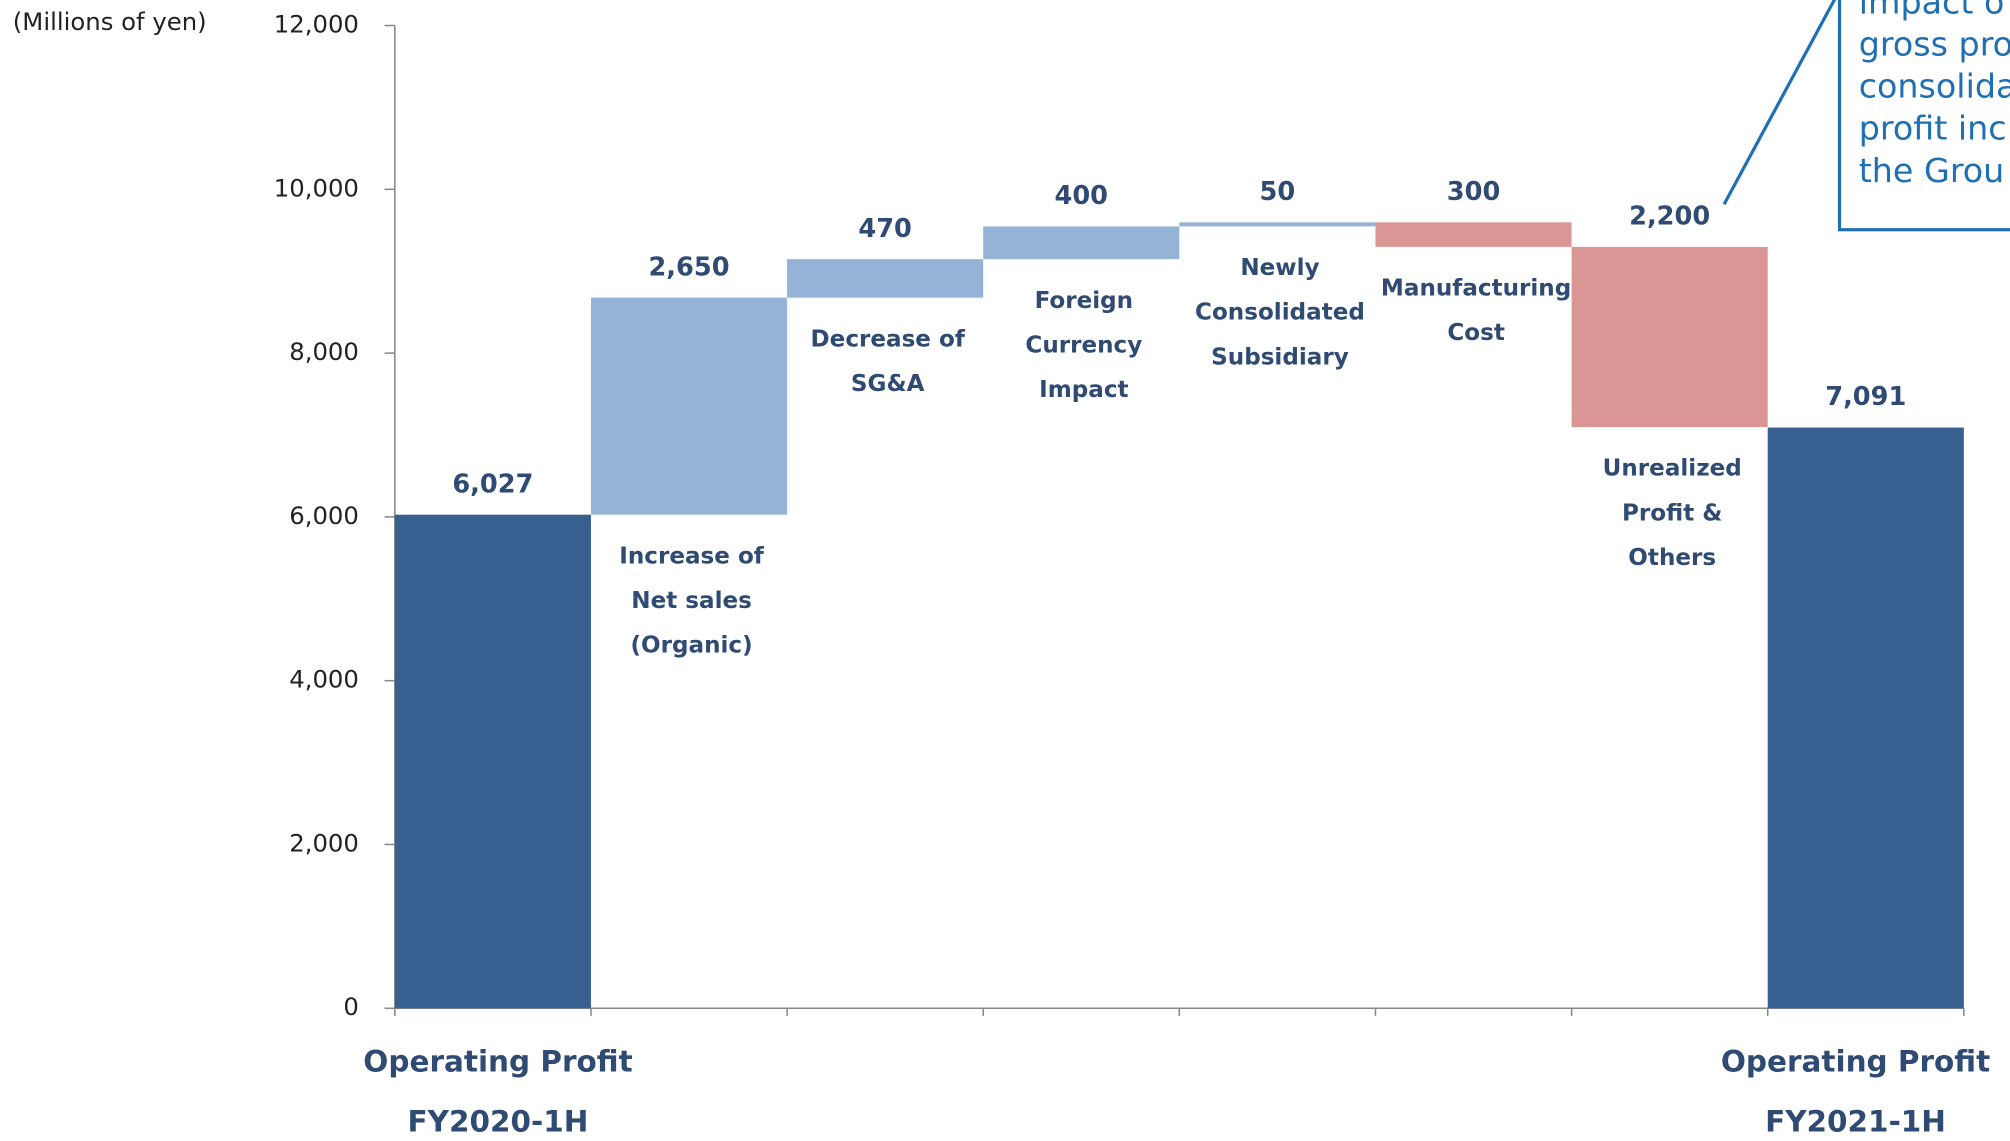 This screenshot has height=1141, width=2010. Describe the element at coordinates (316, 187) in the screenshot. I see `y-tick-label: 10,000` at that location.